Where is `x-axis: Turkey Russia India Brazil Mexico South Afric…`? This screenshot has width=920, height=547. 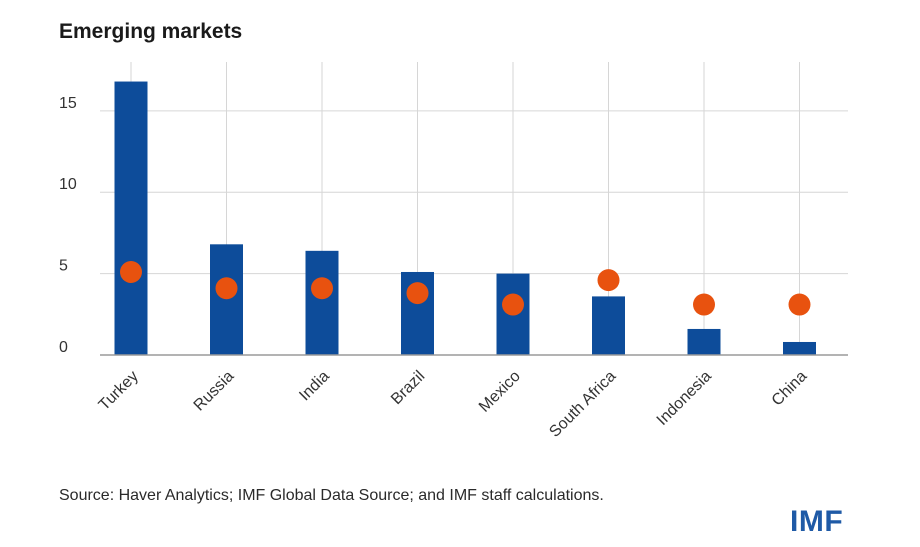
x-axis: Turkey Russia India Brazil Mexico South Afric… is located at coordinates (453, 404).